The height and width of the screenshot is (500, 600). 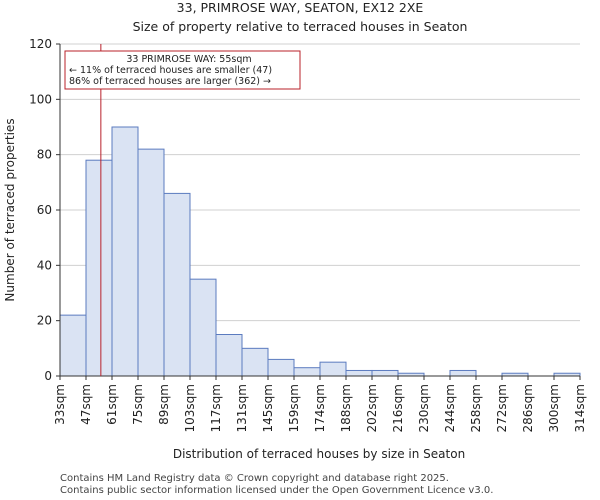 I want to click on y-axis-label: Number of terraced properties, so click(x=10, y=209).